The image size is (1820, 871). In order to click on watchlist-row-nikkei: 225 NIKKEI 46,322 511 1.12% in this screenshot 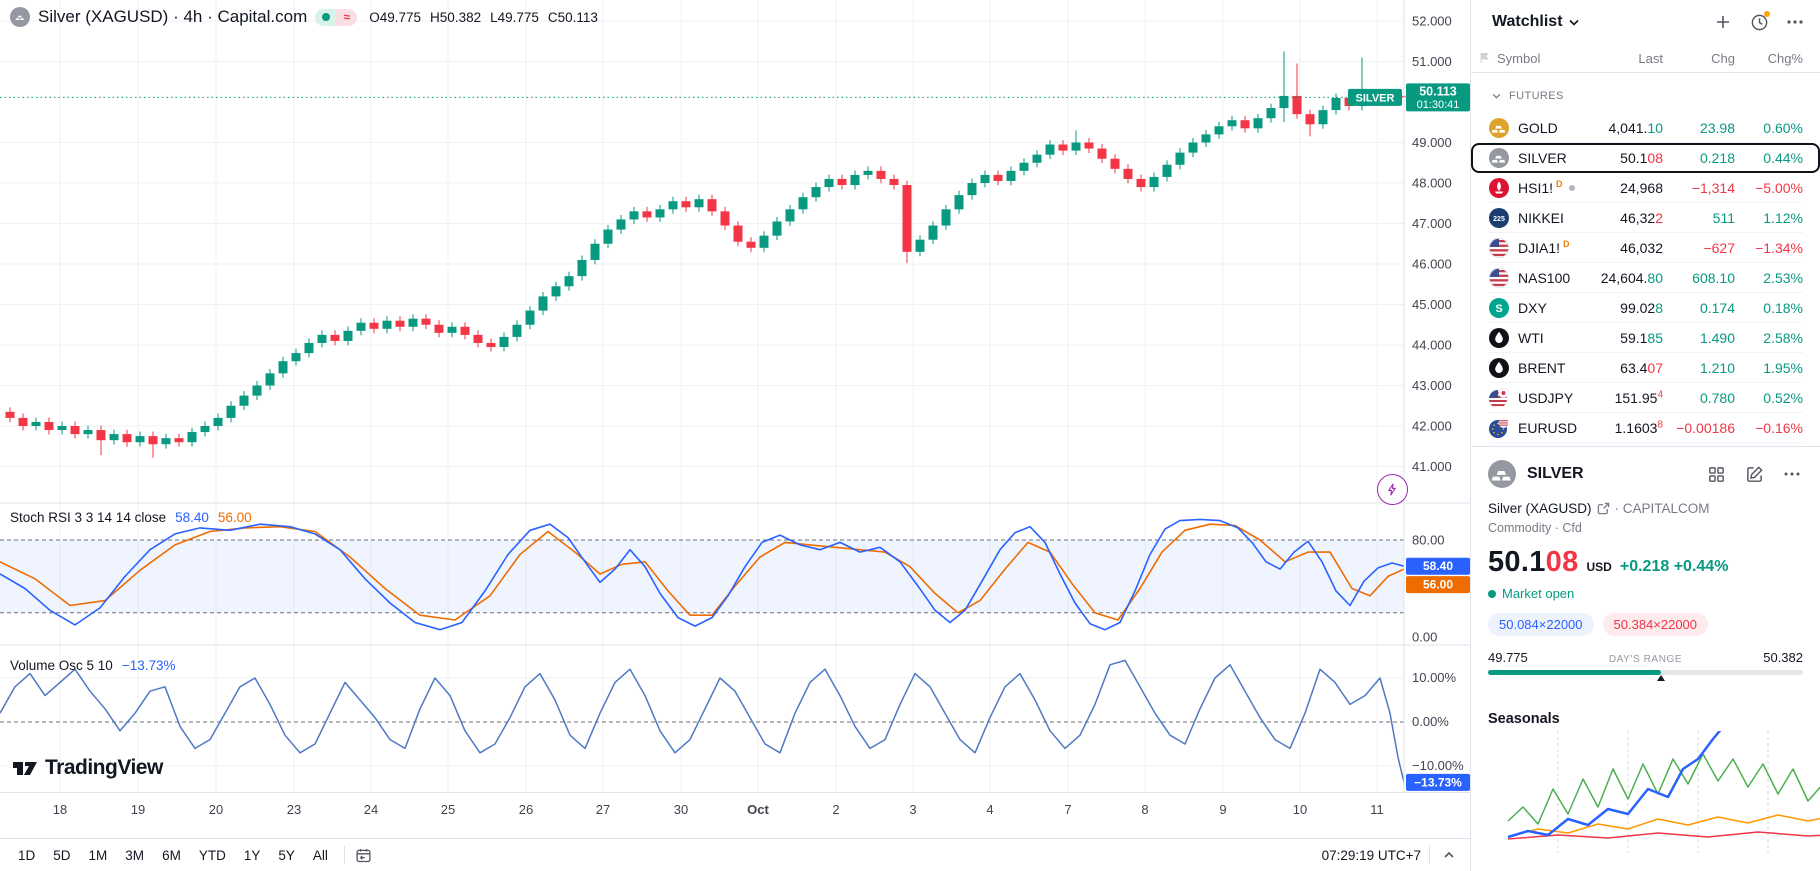, I will do `click(1645, 218)`.